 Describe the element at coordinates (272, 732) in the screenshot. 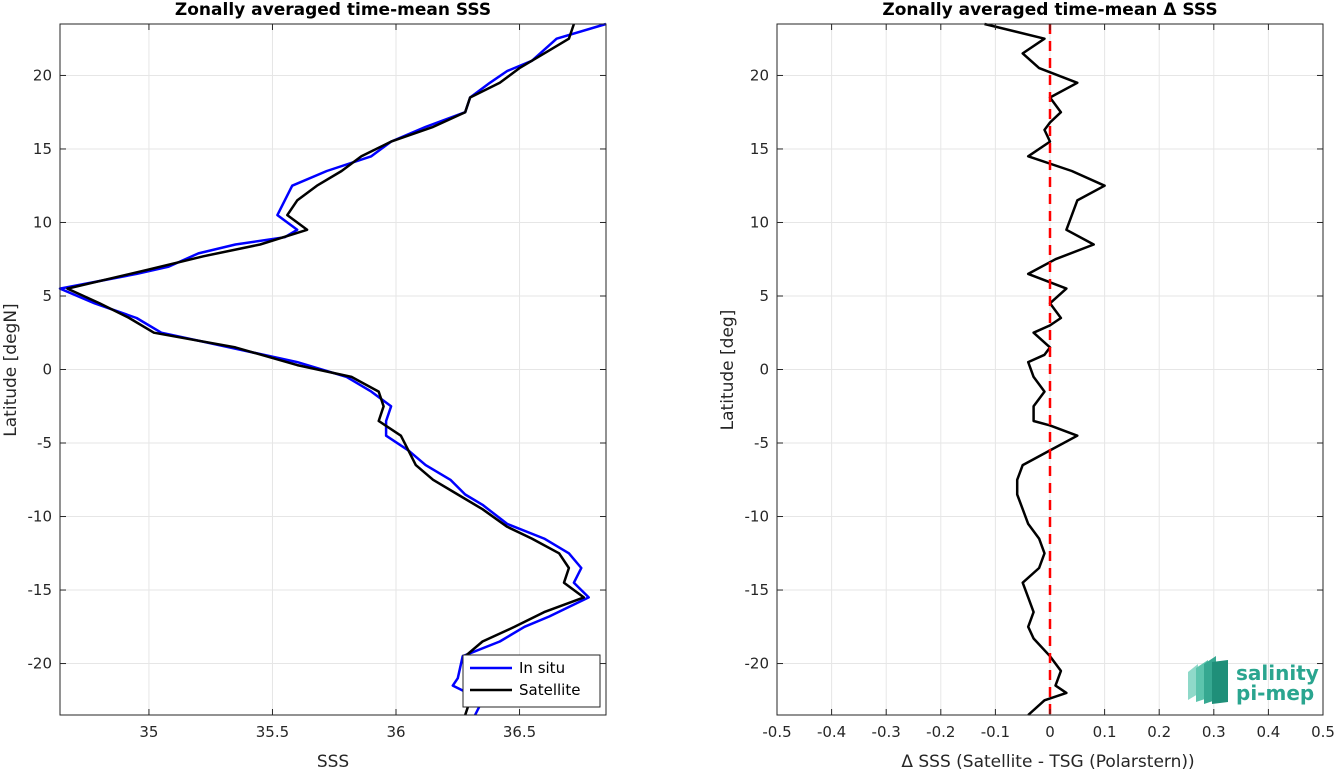

I see `left-x-tick-label: 35.5` at that location.